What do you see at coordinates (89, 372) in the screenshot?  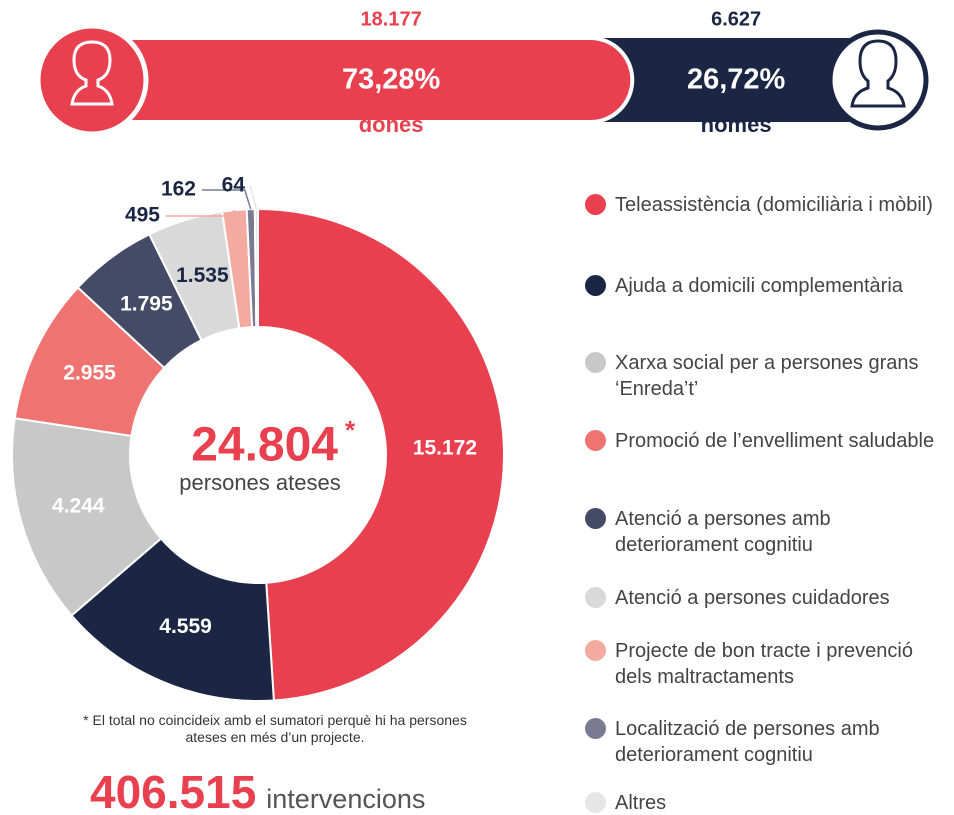 I see `slice-label: 2.955` at bounding box center [89, 372].